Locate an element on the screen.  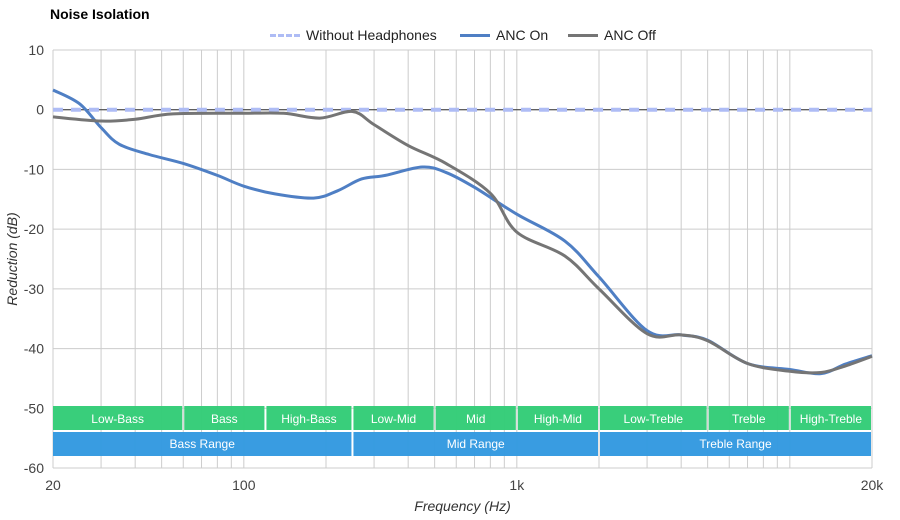
band-label: Low-Treble is located at coordinates (654, 419).